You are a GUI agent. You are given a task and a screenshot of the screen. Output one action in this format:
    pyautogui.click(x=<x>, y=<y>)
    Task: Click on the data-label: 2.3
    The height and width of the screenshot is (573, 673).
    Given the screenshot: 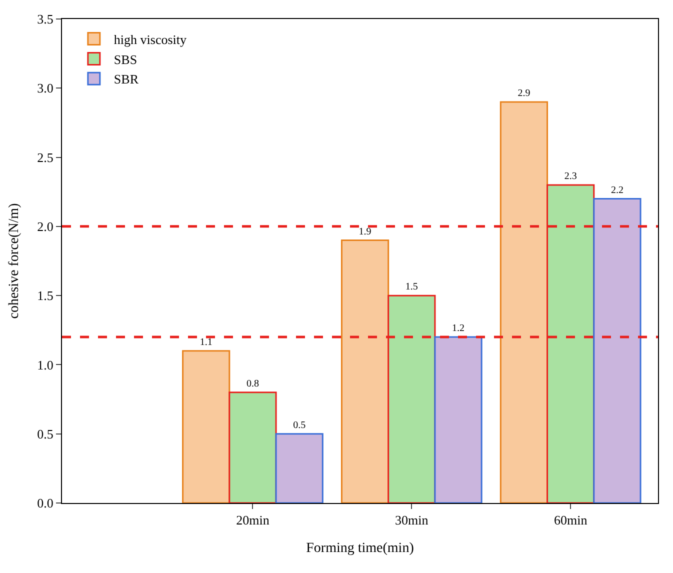 What is the action you would take?
    pyautogui.click(x=570, y=176)
    